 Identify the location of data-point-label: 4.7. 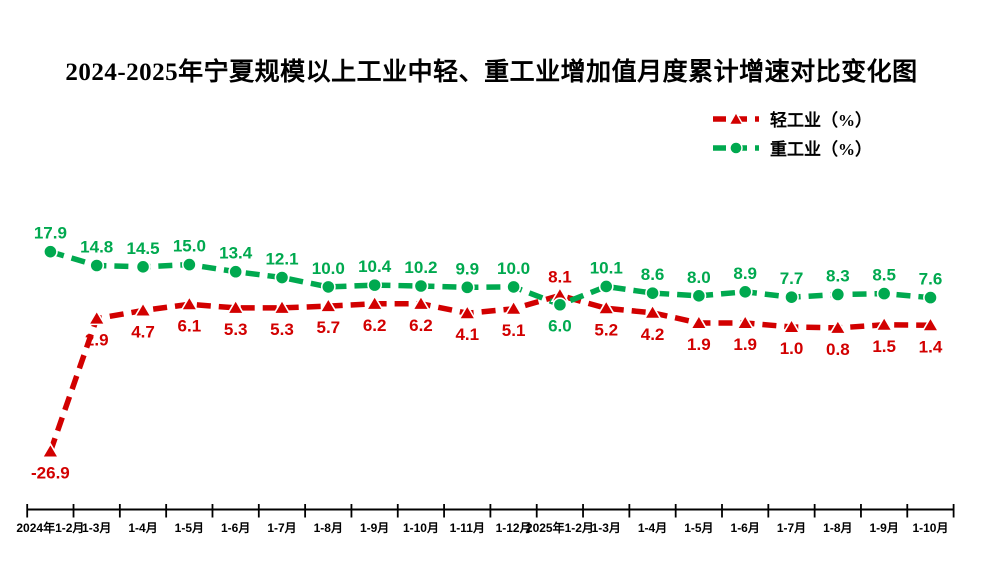
(143, 332).